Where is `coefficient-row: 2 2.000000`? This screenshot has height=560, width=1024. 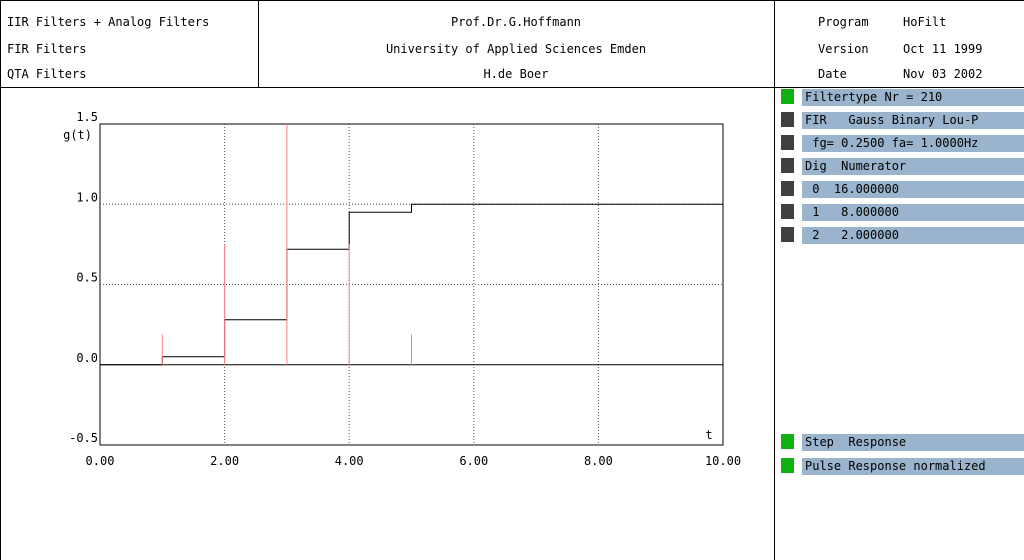 coefficient-row: 2 2.000000 is located at coordinates (913, 235).